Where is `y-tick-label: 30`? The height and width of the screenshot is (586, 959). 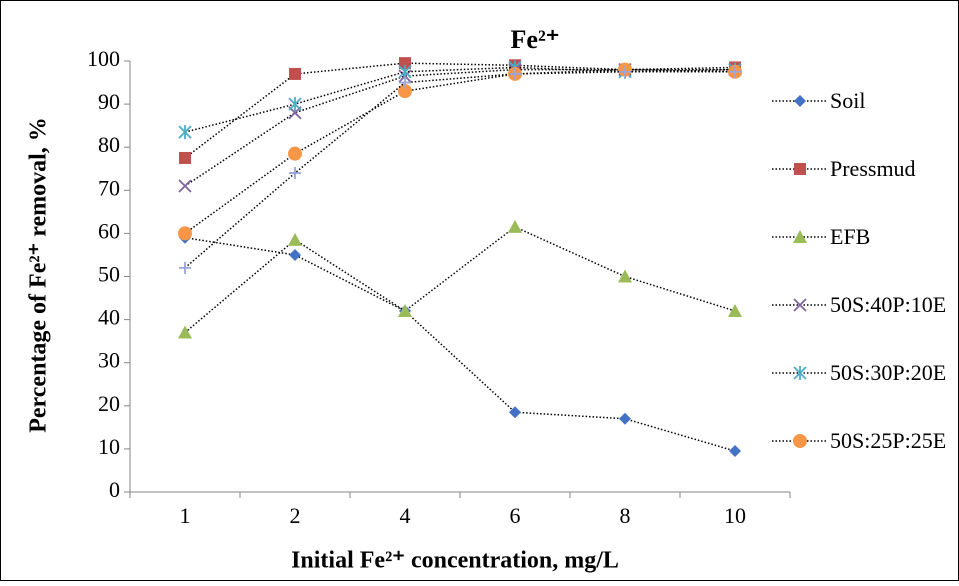 y-tick-label: 30 is located at coordinates (109, 360).